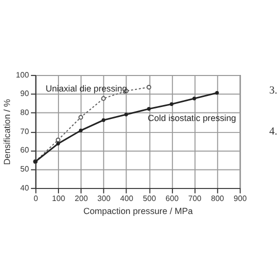  Describe the element at coordinates (25, 169) in the screenshot. I see `y-tick-label: 50` at that location.